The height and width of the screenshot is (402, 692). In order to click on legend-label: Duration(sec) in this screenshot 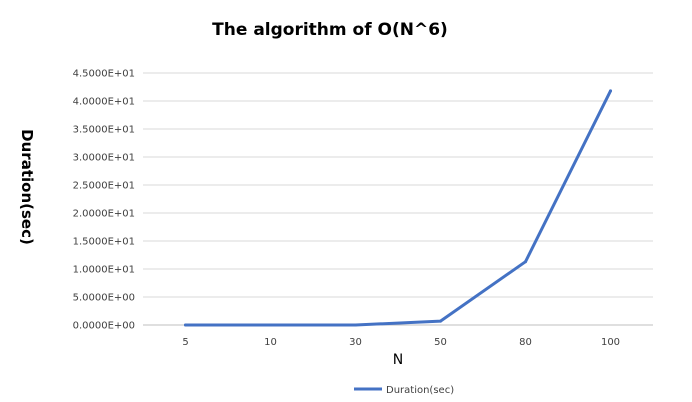, I will do `click(420, 390)`.